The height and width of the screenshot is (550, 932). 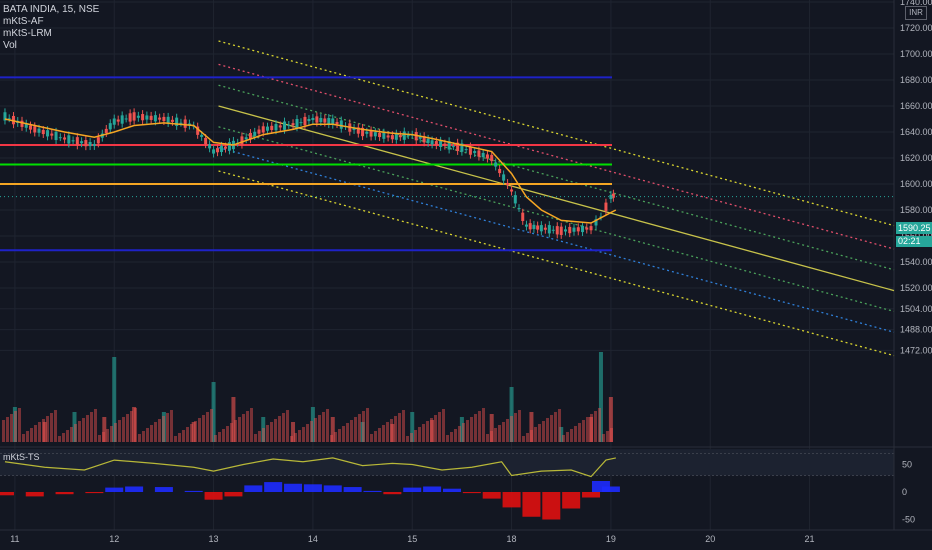 I want to click on moving-average-line, so click(x=310, y=171).